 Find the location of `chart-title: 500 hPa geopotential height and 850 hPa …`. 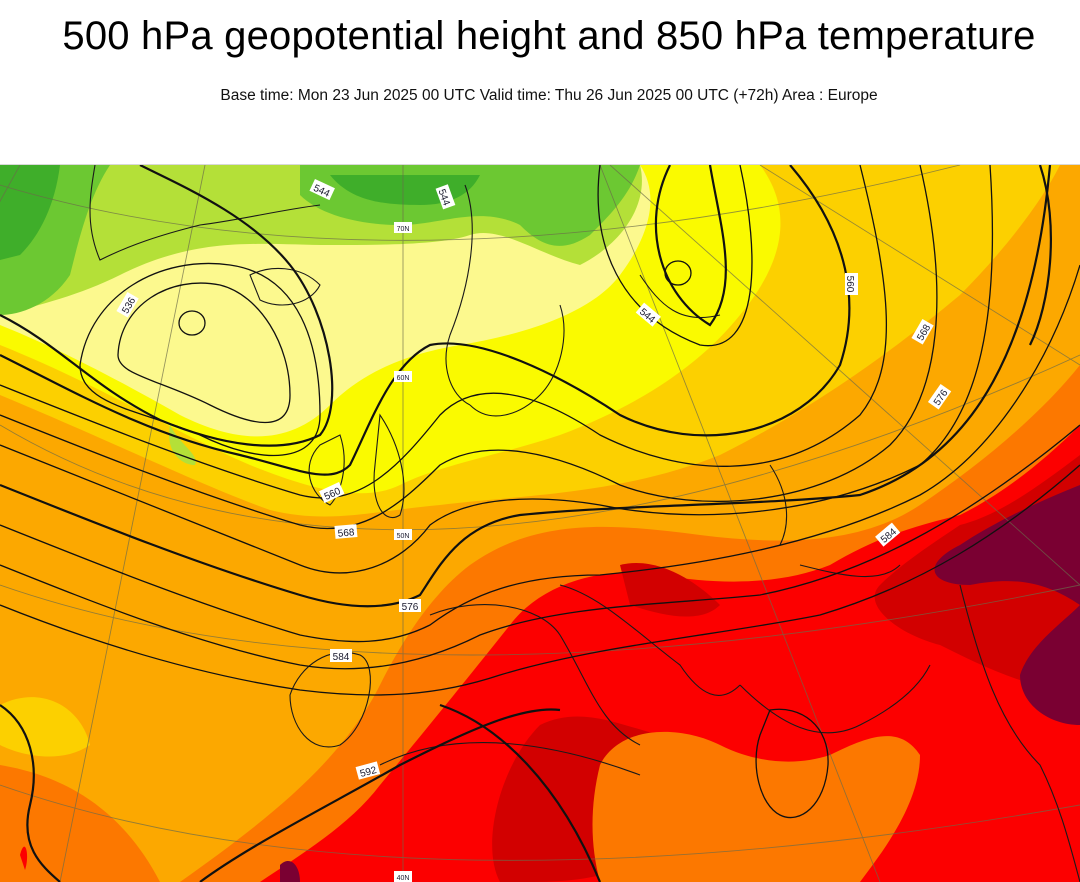

chart-title: 500 hPa geopotential height and 850 hPa … is located at coordinates (549, 36).